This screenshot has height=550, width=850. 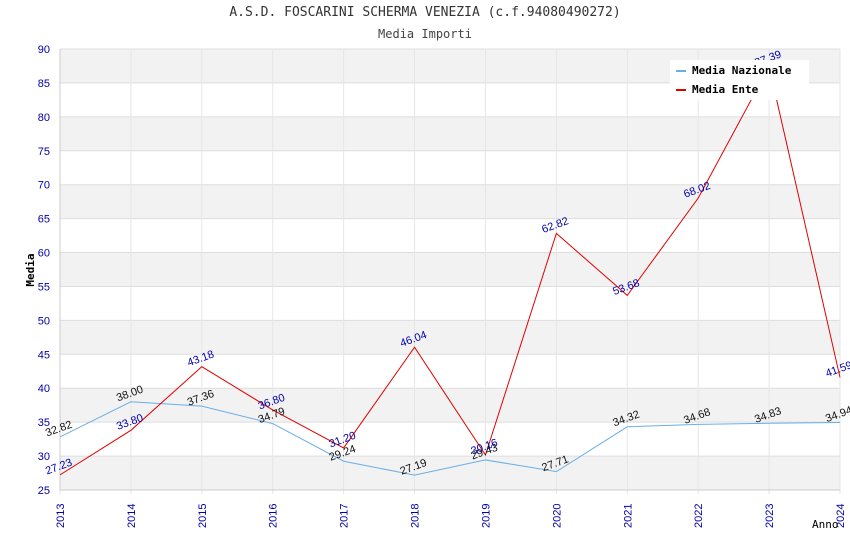 What do you see at coordinates (132, 516) in the screenshot?
I see `x-tick-label: 2014` at bounding box center [132, 516].